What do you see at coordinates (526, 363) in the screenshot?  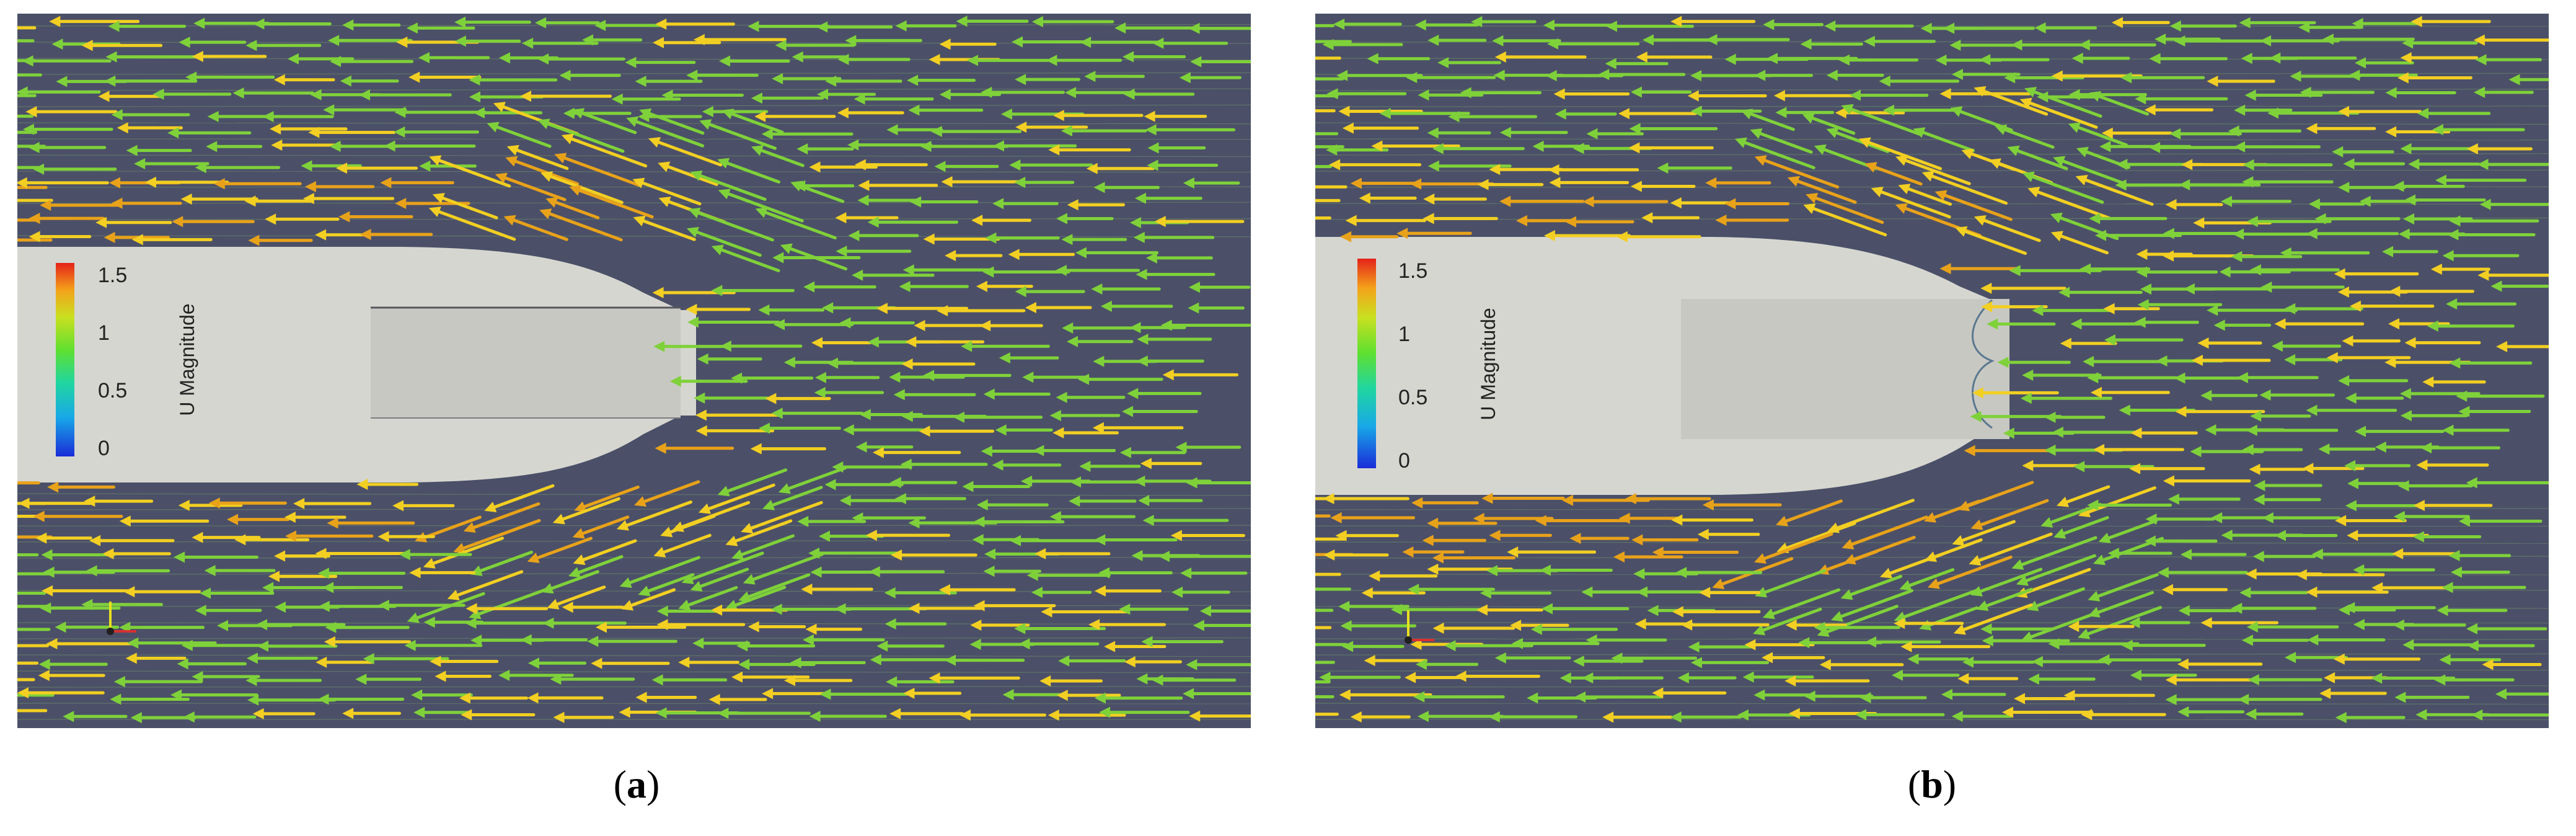 I see `inner-structure` at bounding box center [526, 363].